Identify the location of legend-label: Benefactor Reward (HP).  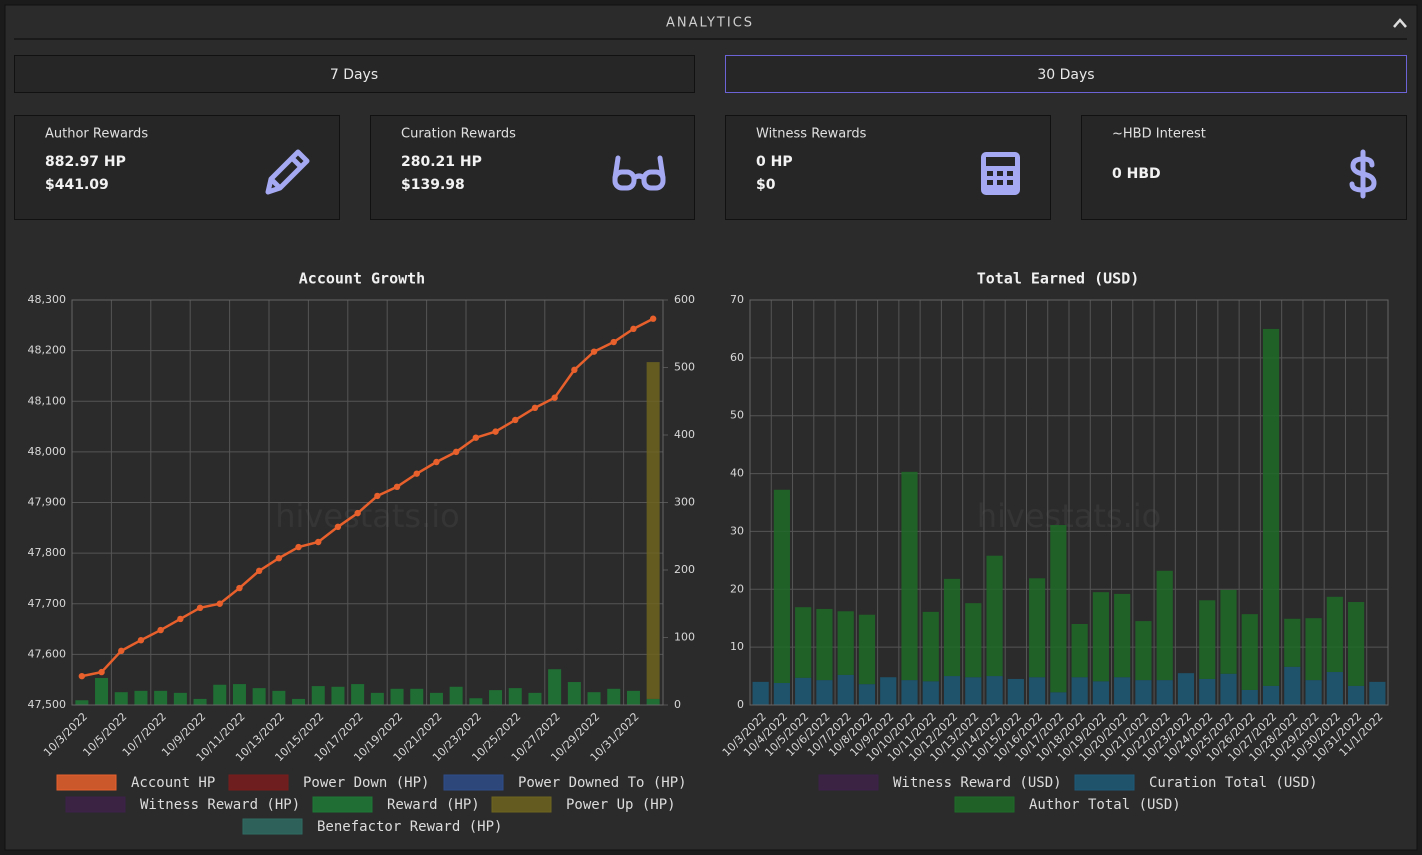
(409, 827).